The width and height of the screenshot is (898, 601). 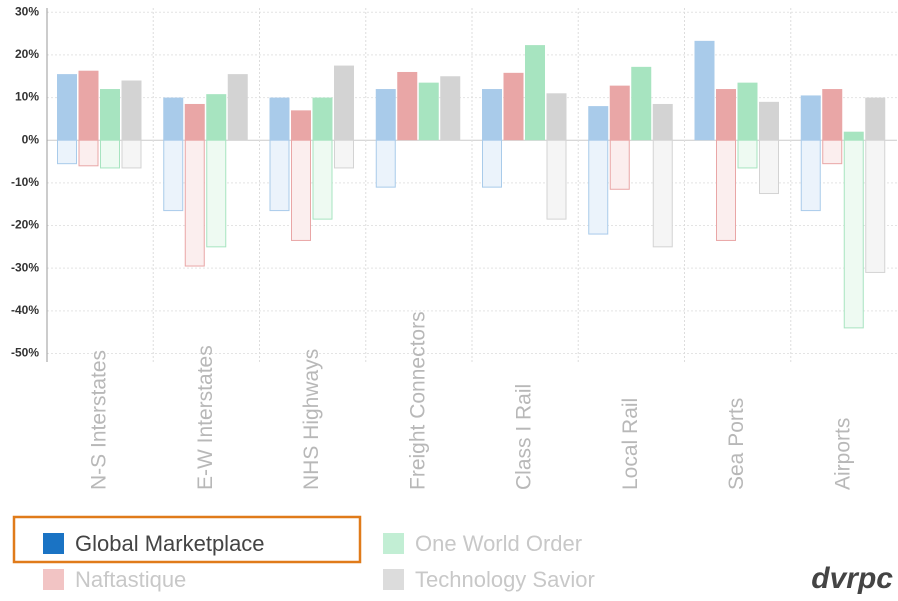 What do you see at coordinates (852, 578) in the screenshot?
I see `logo: dvrpc` at bounding box center [852, 578].